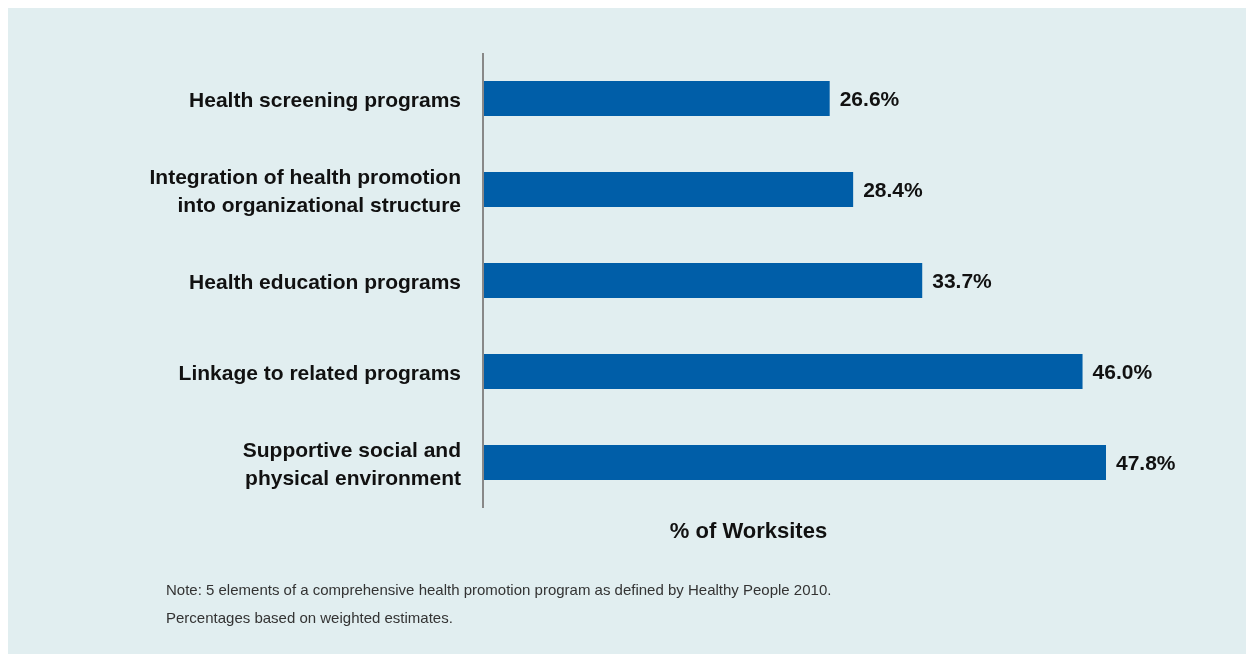  Describe the element at coordinates (325, 280) in the screenshot. I see `y-tick-label: Health education programs` at that location.